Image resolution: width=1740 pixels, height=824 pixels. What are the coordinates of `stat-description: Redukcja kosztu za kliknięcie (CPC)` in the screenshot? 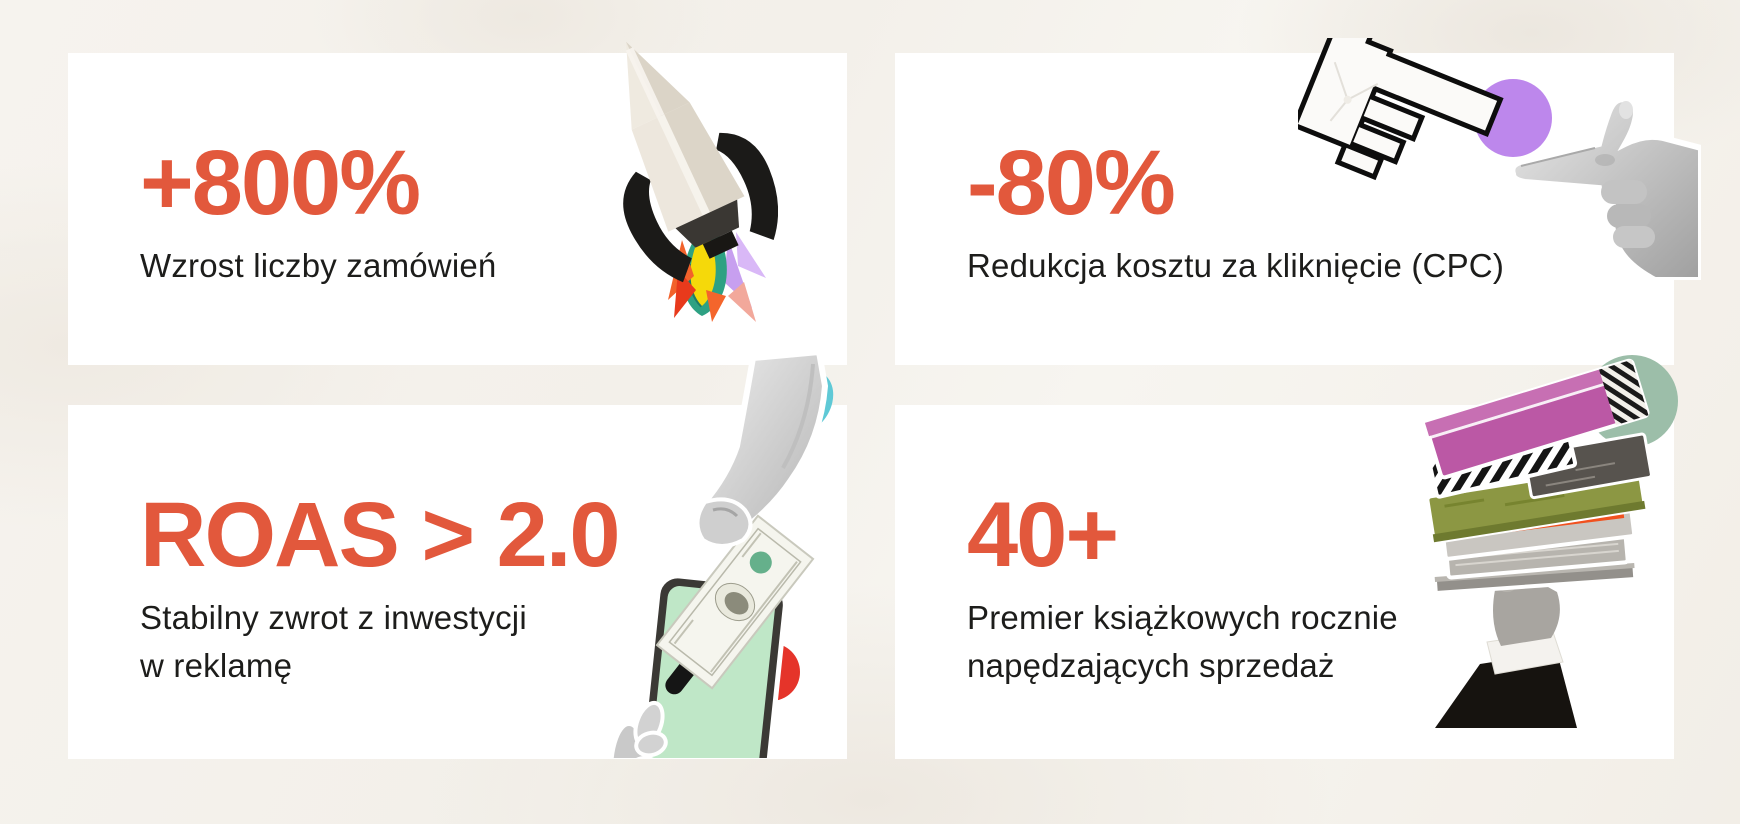 It's located at (1236, 265).